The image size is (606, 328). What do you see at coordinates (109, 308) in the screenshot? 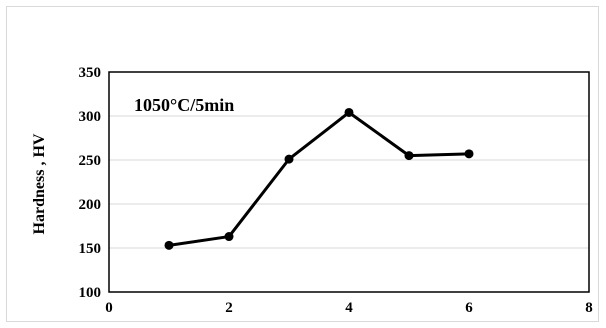
I see `x-tick-label: 0` at bounding box center [109, 308].